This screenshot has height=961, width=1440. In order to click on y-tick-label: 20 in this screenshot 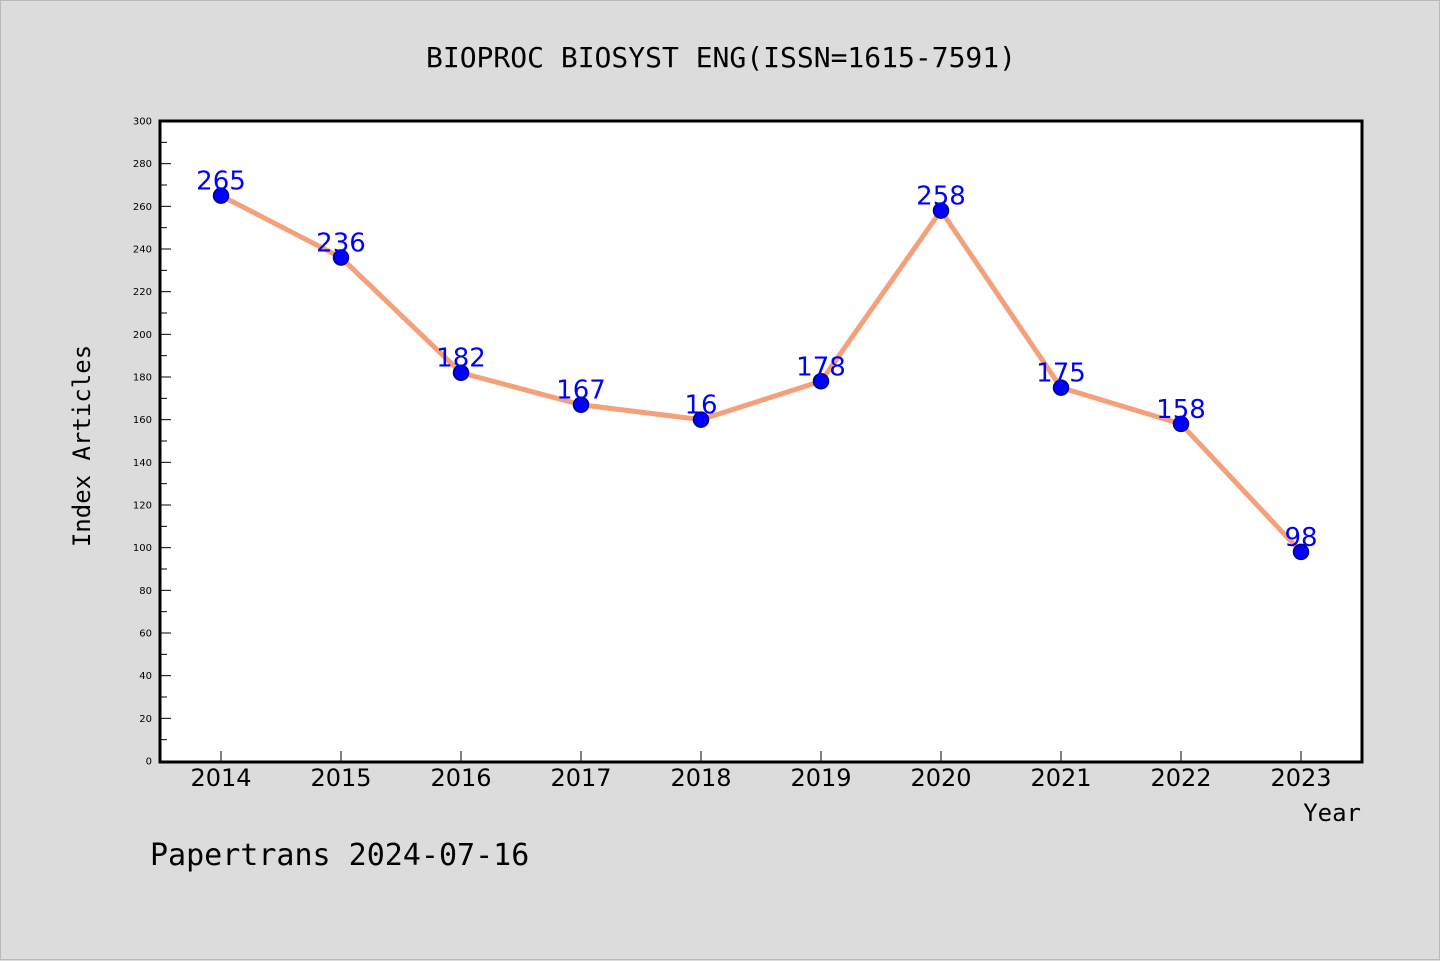, I will do `click(145, 719)`.